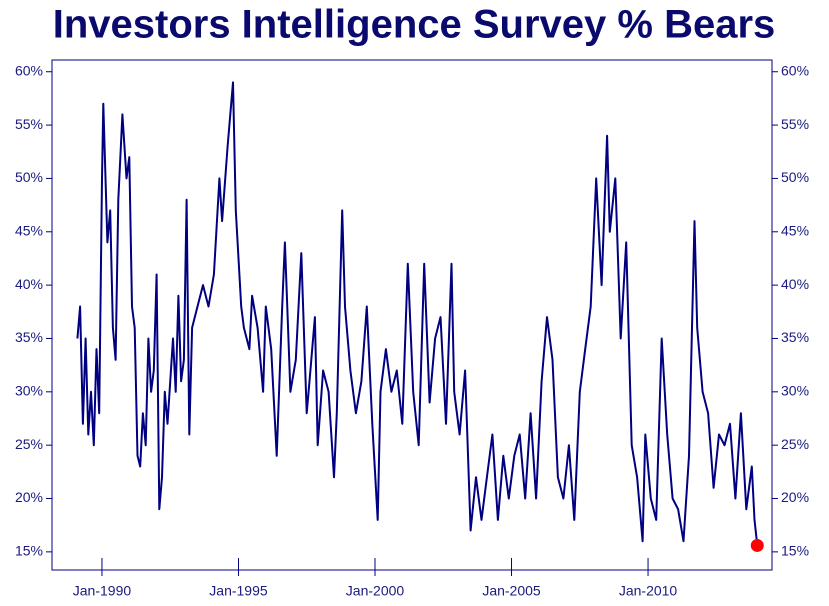 Image resolution: width=829 pixels, height=606 pixels. Describe the element at coordinates (795, 391) in the screenshot. I see `y2-tick-label: 30%` at that location.